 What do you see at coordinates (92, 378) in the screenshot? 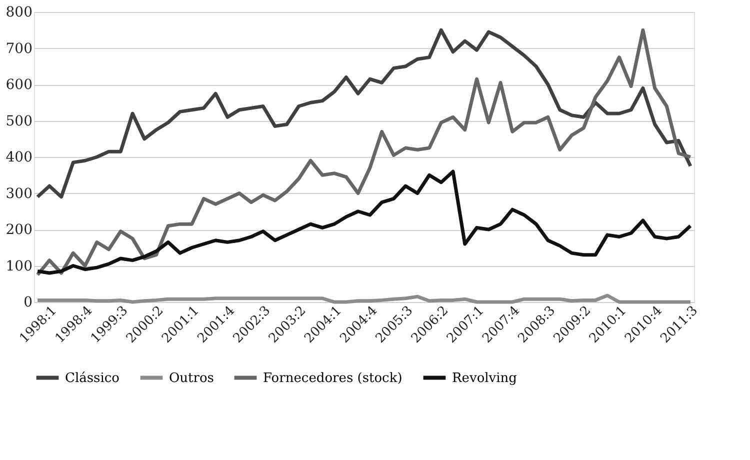
I see `legend-label: Clássico` at bounding box center [92, 378].